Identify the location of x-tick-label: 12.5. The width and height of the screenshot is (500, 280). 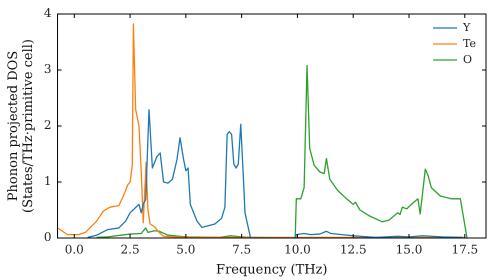
(353, 249).